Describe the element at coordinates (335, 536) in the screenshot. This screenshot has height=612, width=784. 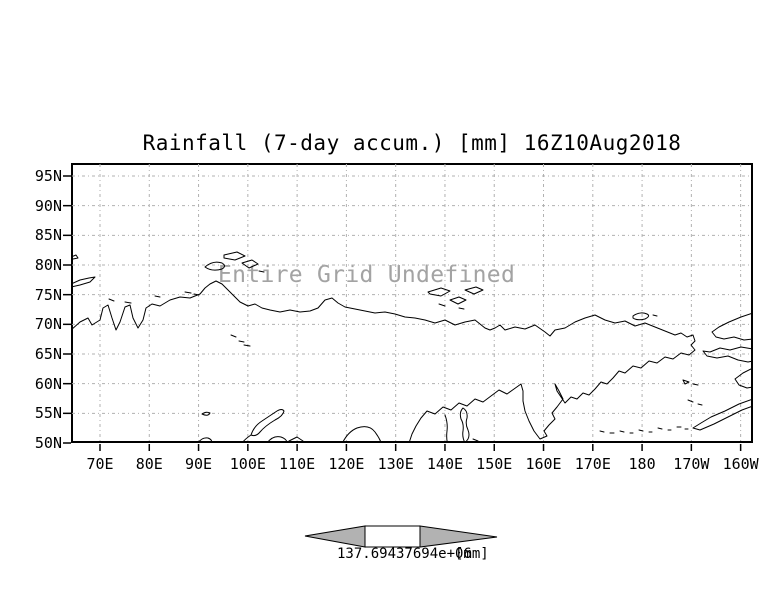
I see `colorbar-left-arrow` at that location.